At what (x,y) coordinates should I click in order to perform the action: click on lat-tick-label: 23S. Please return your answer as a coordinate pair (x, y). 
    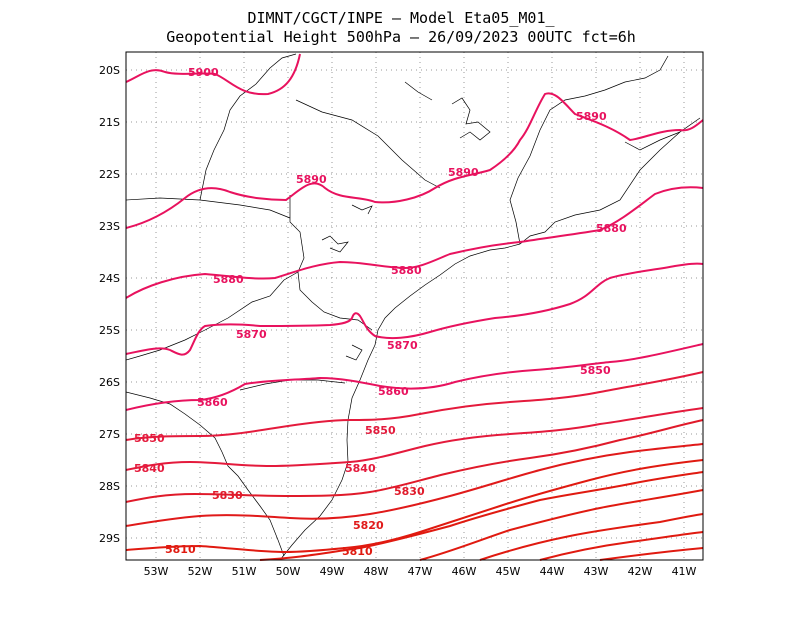
    Looking at the image, I should click on (109, 226).